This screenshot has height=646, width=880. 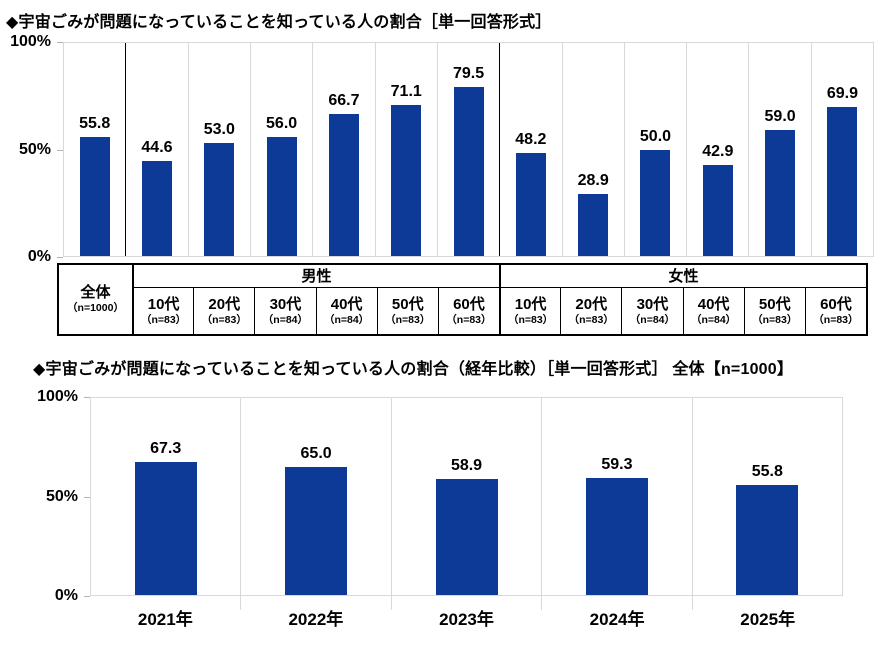 What do you see at coordinates (842, 94) in the screenshot?
I see `chart1-bar-value-label: 69.9` at bounding box center [842, 94].